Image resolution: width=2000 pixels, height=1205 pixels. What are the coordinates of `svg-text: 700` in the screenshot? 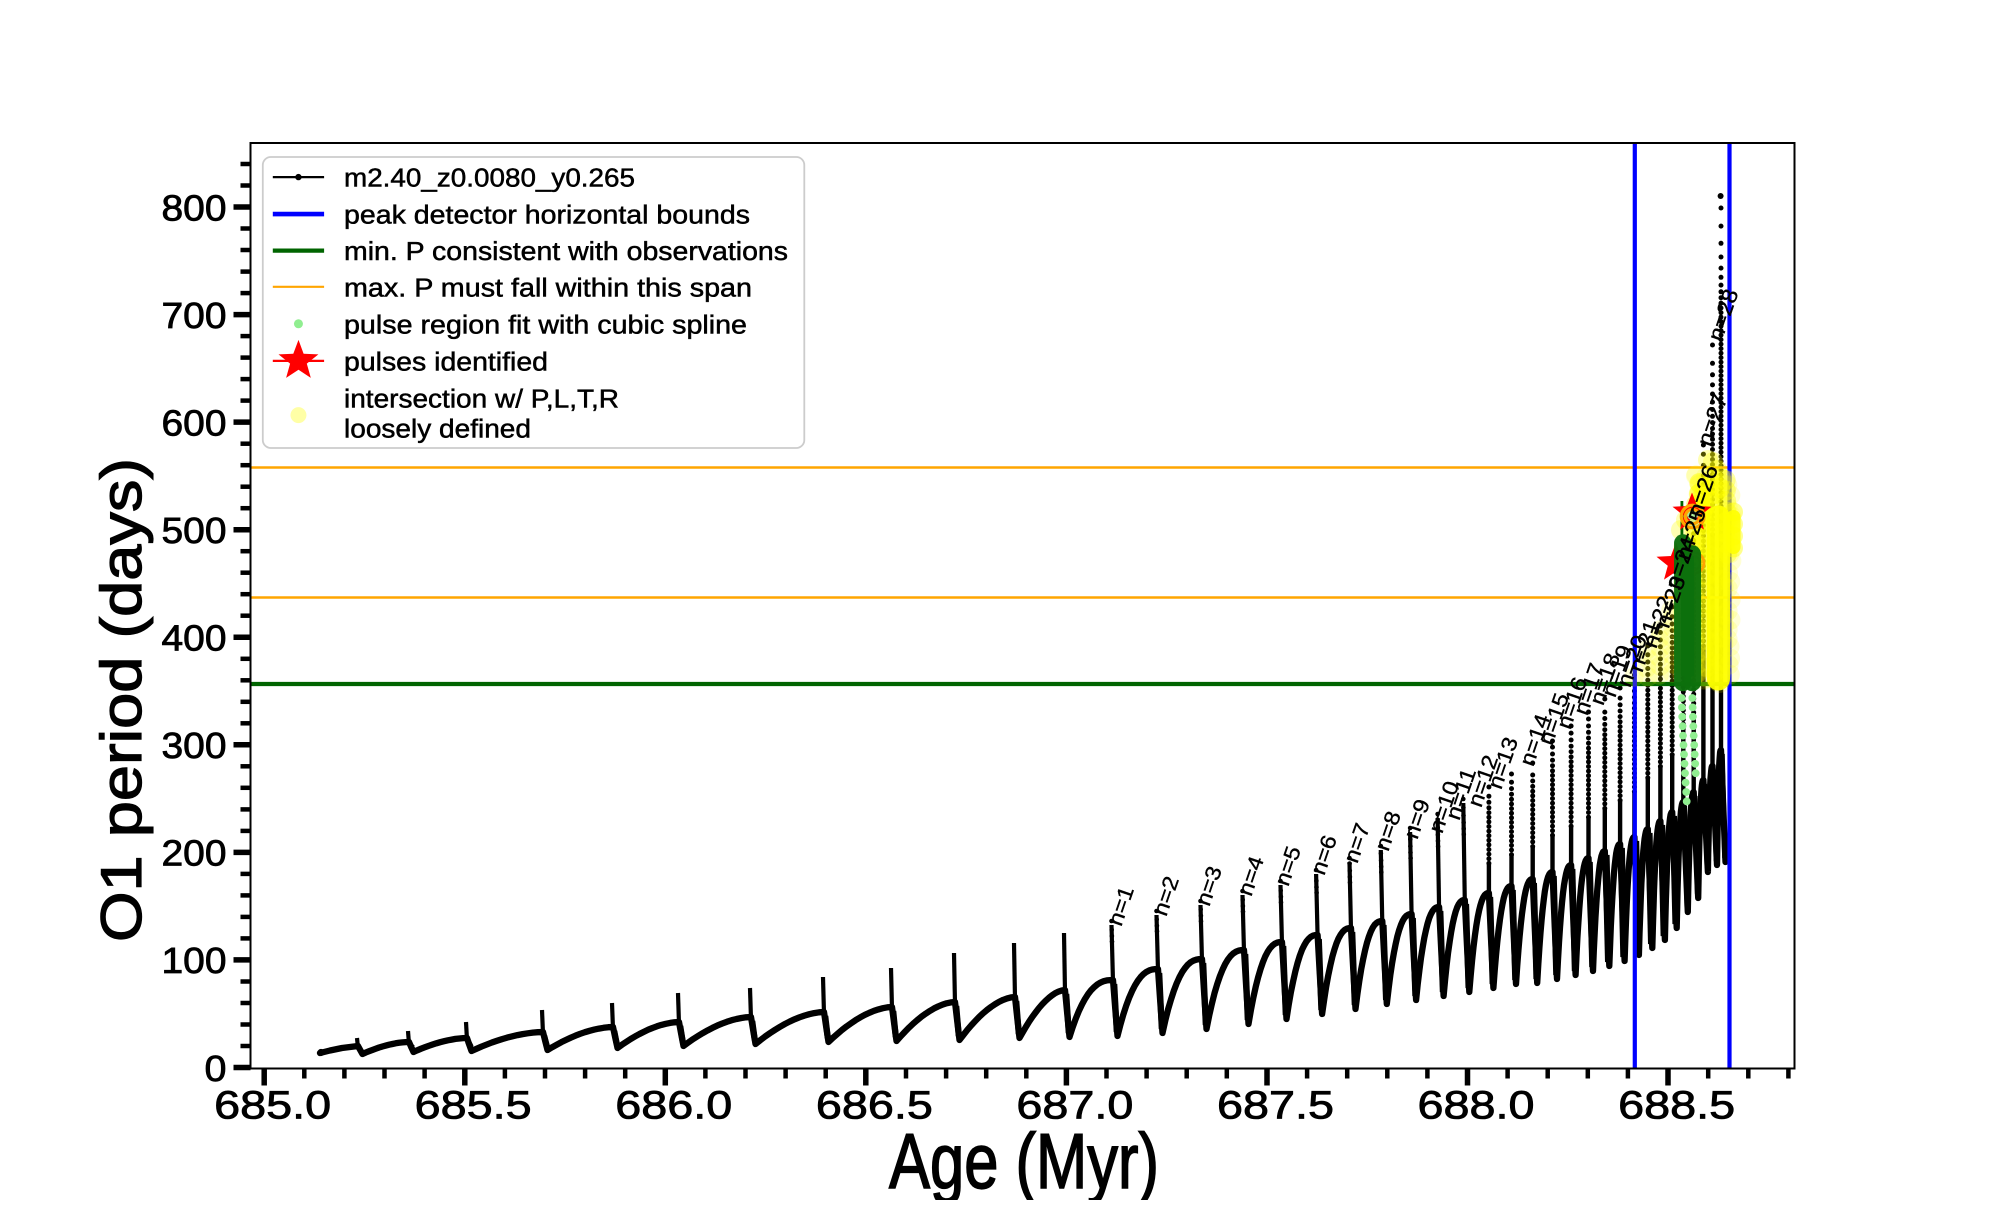 It's located at (194, 315).